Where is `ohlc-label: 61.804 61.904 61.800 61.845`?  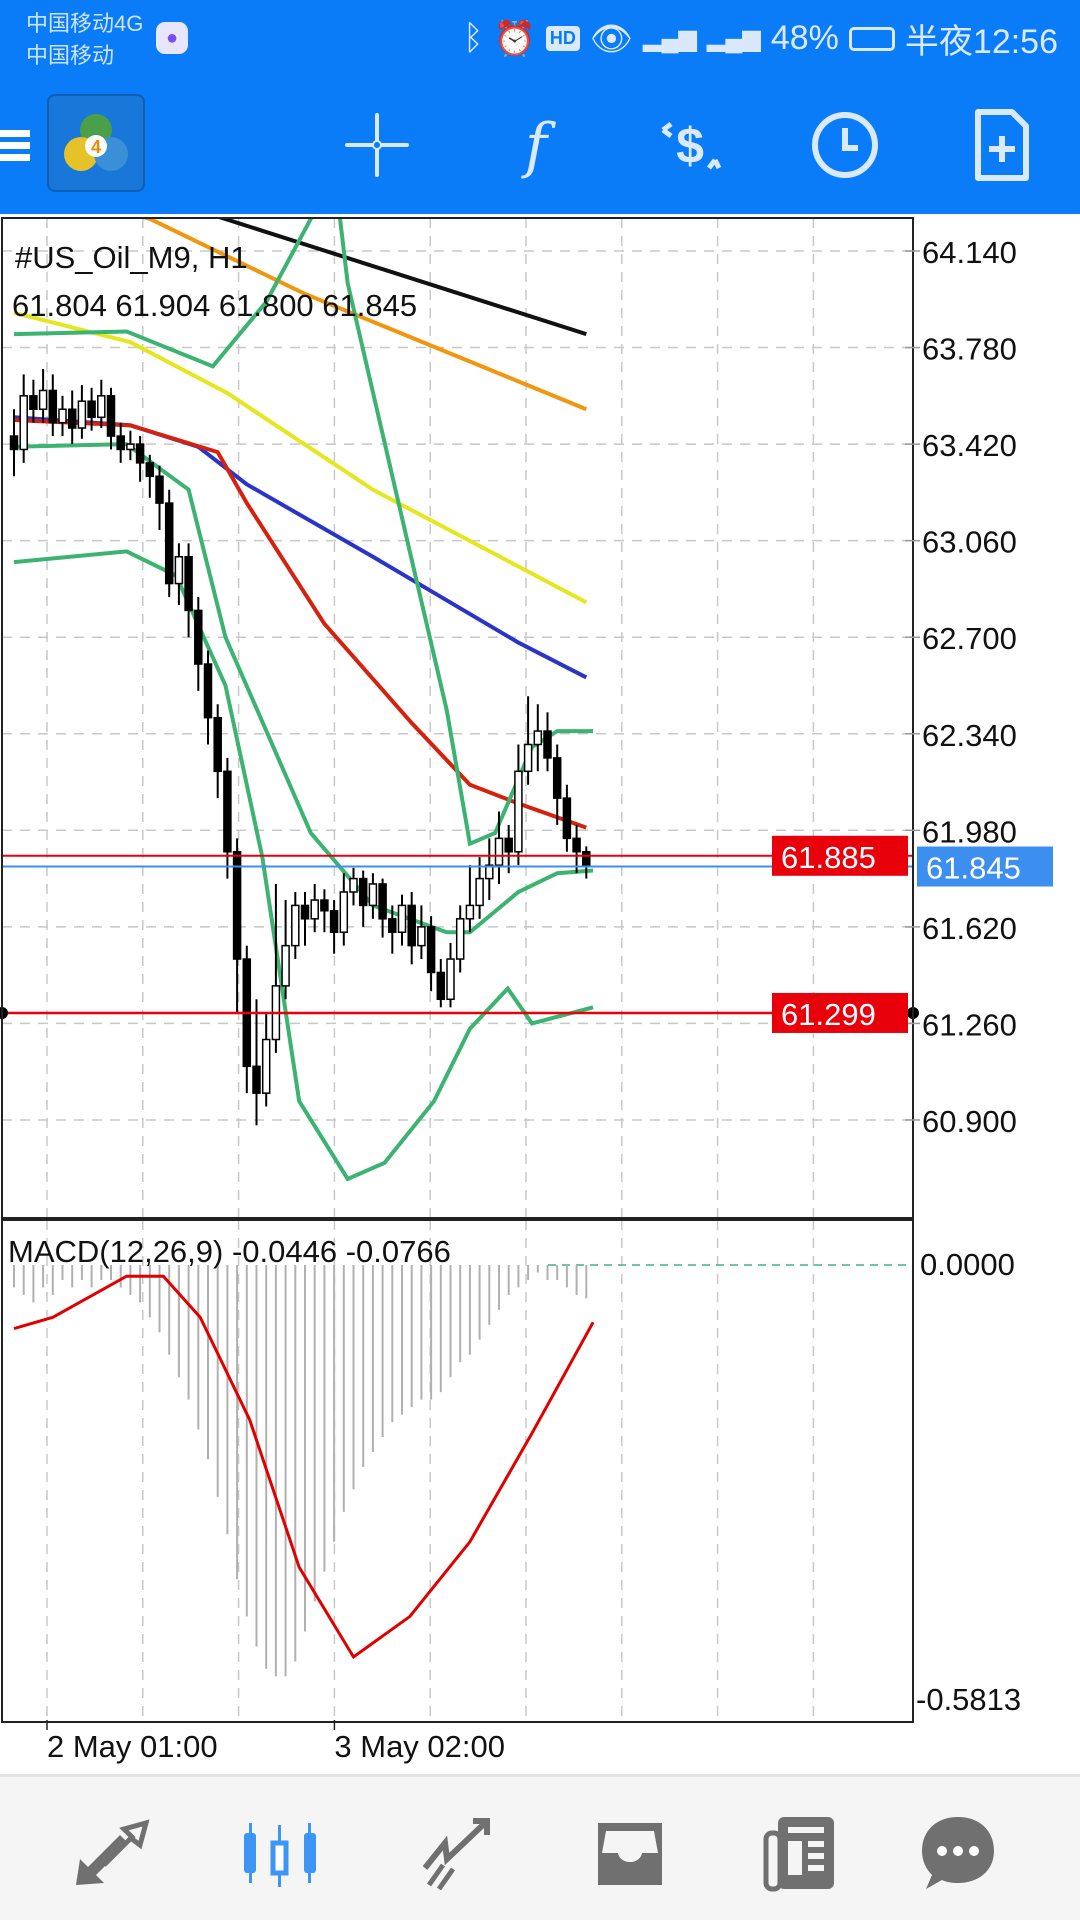
ohlc-label: 61.804 61.904 61.800 61.845 is located at coordinates (214, 305).